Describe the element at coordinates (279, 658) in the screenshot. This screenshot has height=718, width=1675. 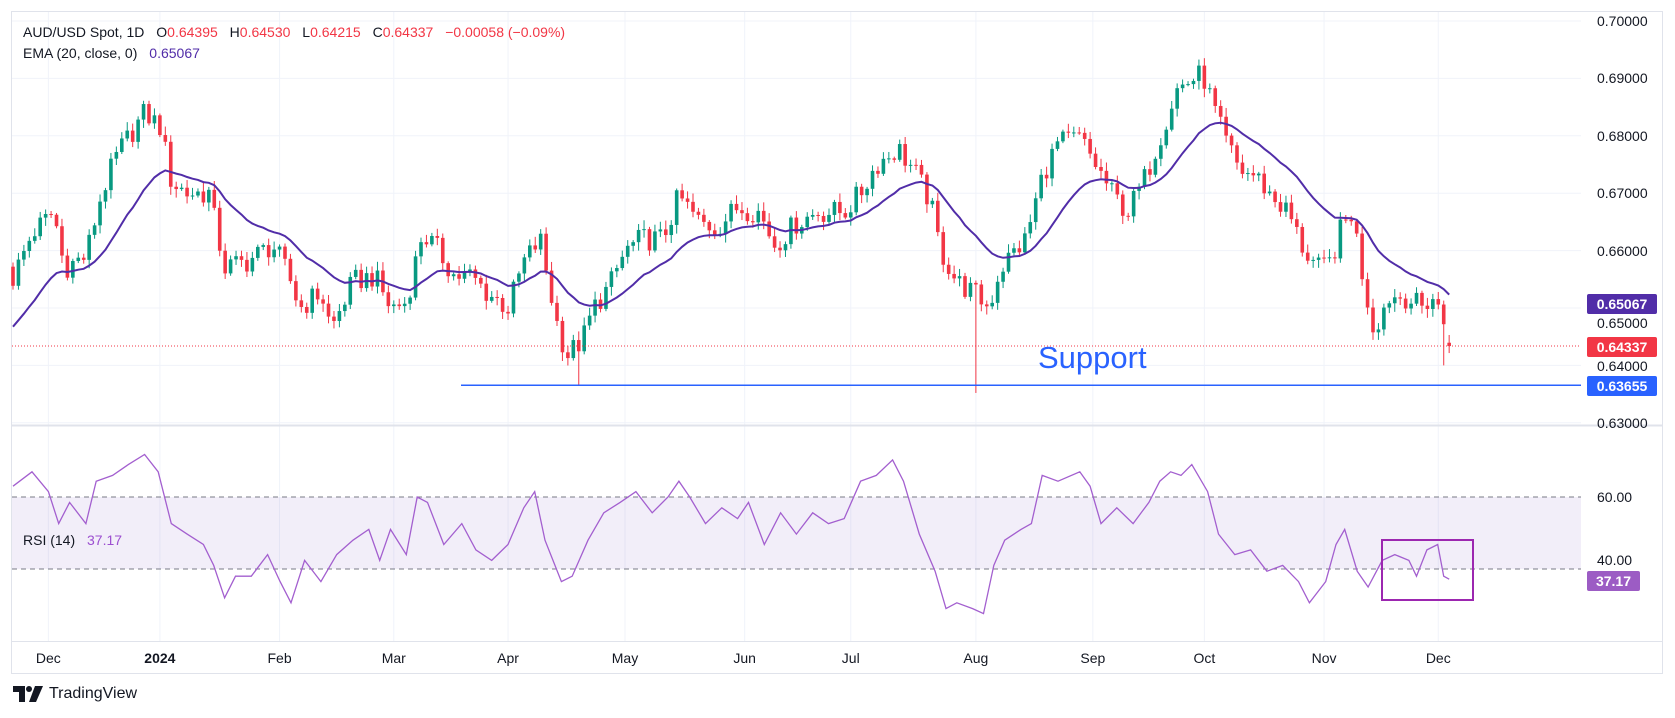
I see `time-axis-label: Feb` at that location.